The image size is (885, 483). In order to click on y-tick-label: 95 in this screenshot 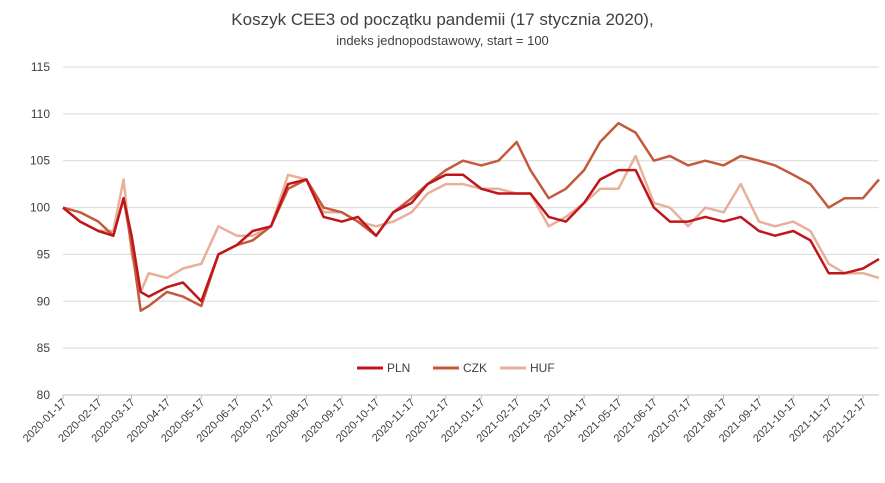, I will do `click(44, 254)`.